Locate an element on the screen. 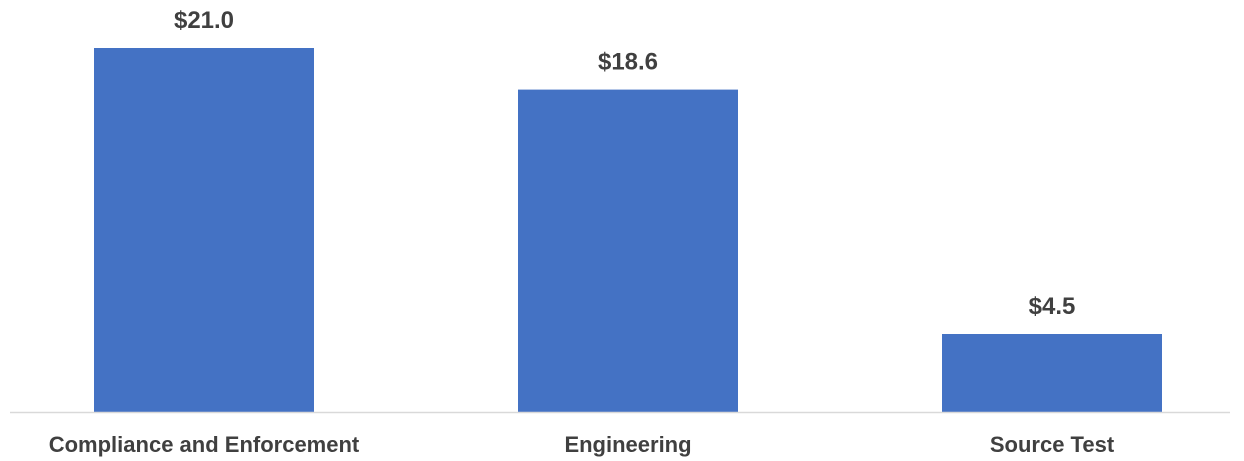  data-label-source-test: $4.5 is located at coordinates (1052, 306).